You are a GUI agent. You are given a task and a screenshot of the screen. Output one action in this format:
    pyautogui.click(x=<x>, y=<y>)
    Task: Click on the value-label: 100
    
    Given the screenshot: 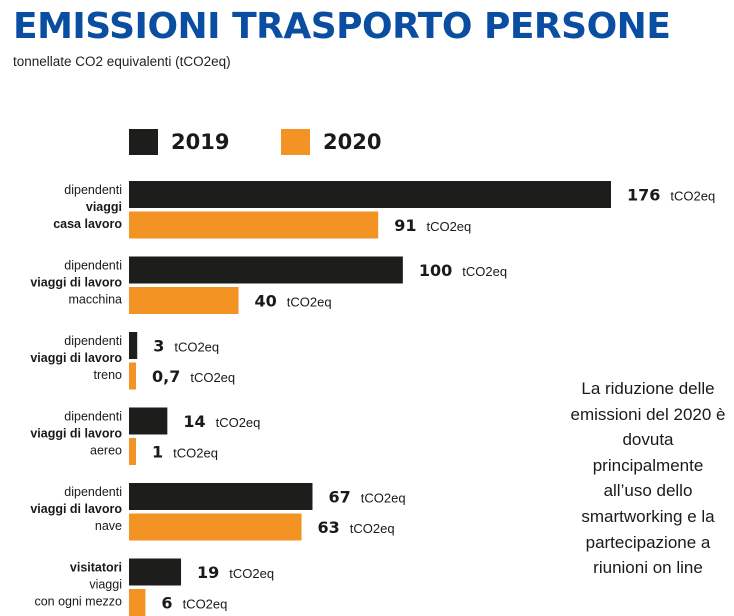 What is the action you would take?
    pyautogui.click(x=435, y=270)
    